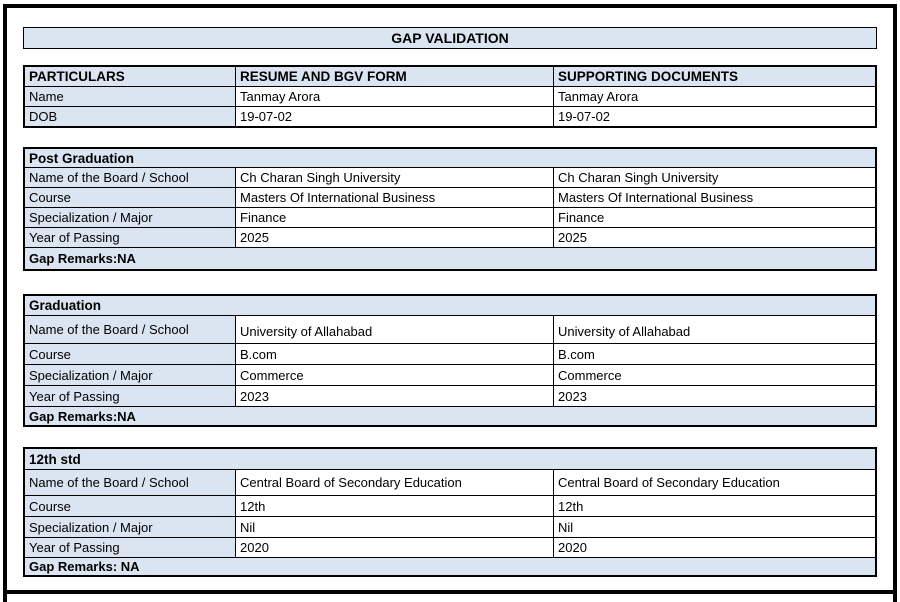 The width and height of the screenshot is (900, 602). I want to click on dob-supporting-cell: 19-07-02, so click(584, 116).